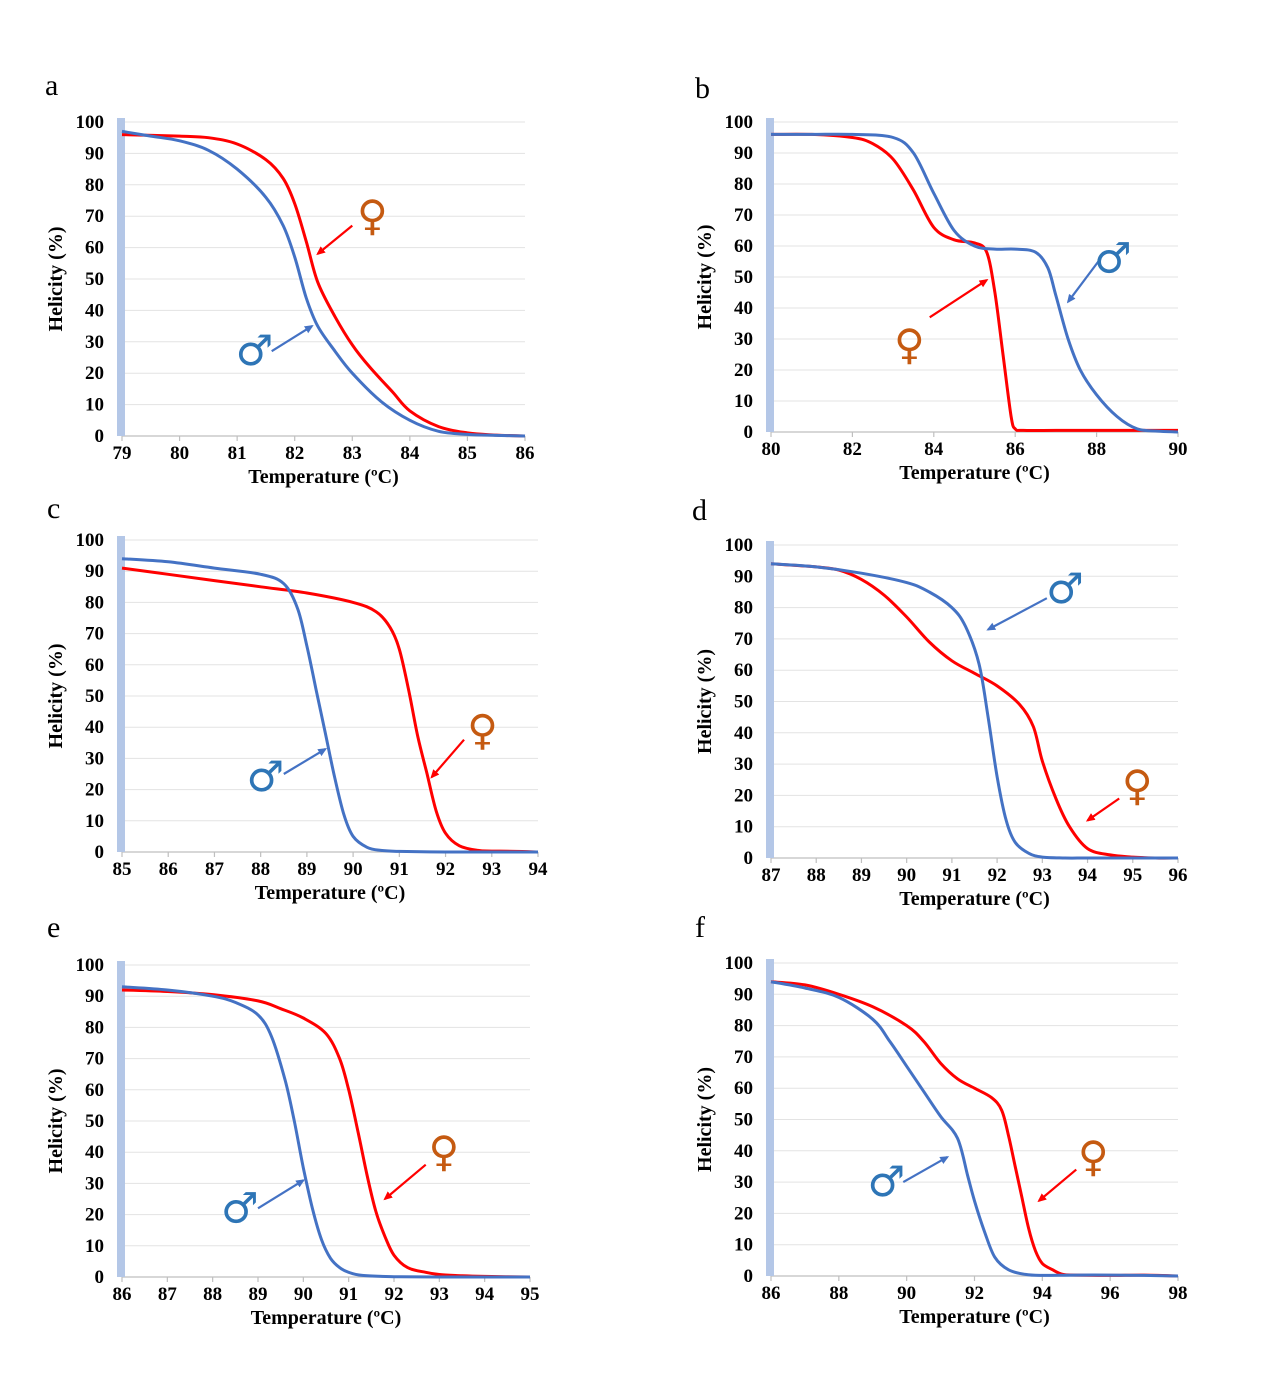 The width and height of the screenshot is (1266, 1400). What do you see at coordinates (467, 453) in the screenshot?
I see `x-tick-label: 85` at bounding box center [467, 453].